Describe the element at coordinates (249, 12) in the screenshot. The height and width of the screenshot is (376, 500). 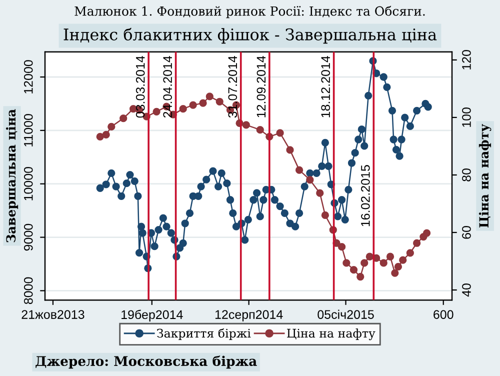
I see `chart-title: Малюнок 1. Фондовий ринок Росії: Індекс та Обсяги.` at that location.